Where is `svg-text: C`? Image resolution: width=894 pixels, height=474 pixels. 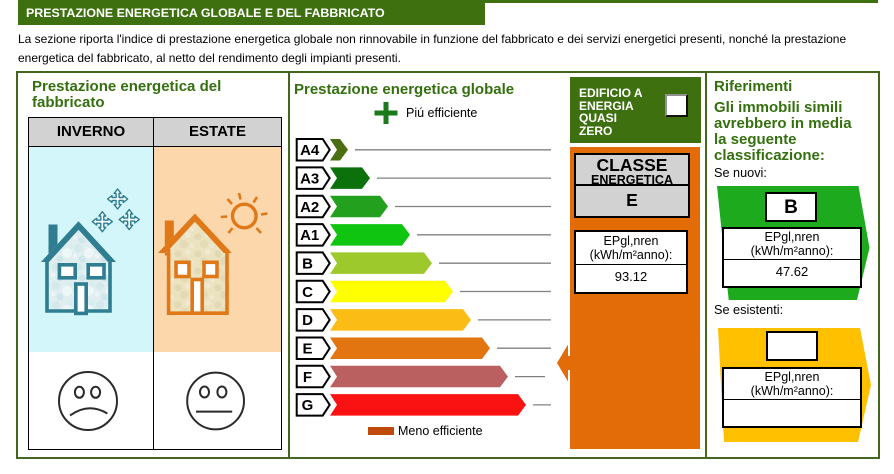 svg-text: C is located at coordinates (307, 292).